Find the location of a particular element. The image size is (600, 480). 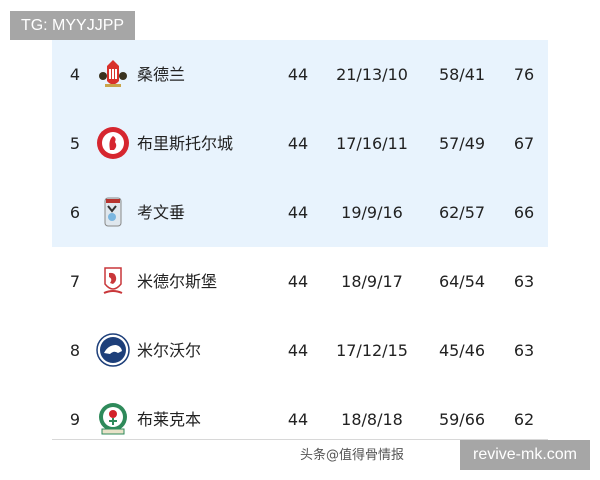

table-row: 5 布里斯托尔城 44 17/16/11 57/49 67 is located at coordinates (300, 143).